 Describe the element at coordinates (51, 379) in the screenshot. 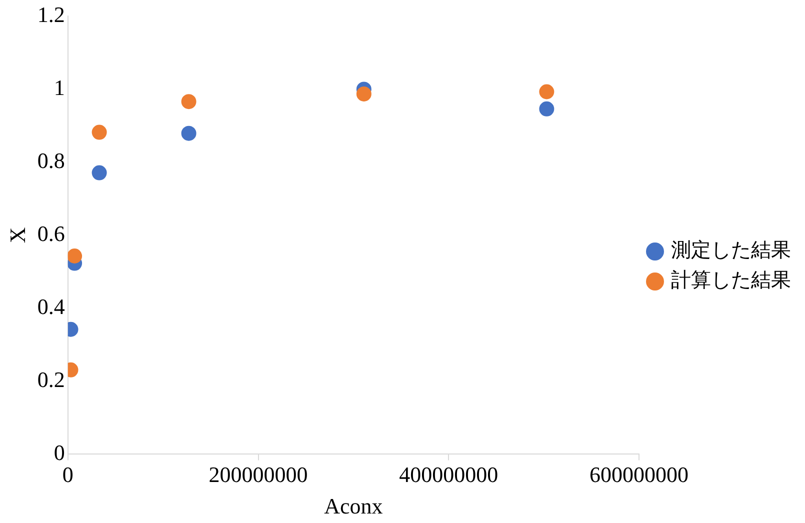

I see `y-tick-label: 0.2` at that location.